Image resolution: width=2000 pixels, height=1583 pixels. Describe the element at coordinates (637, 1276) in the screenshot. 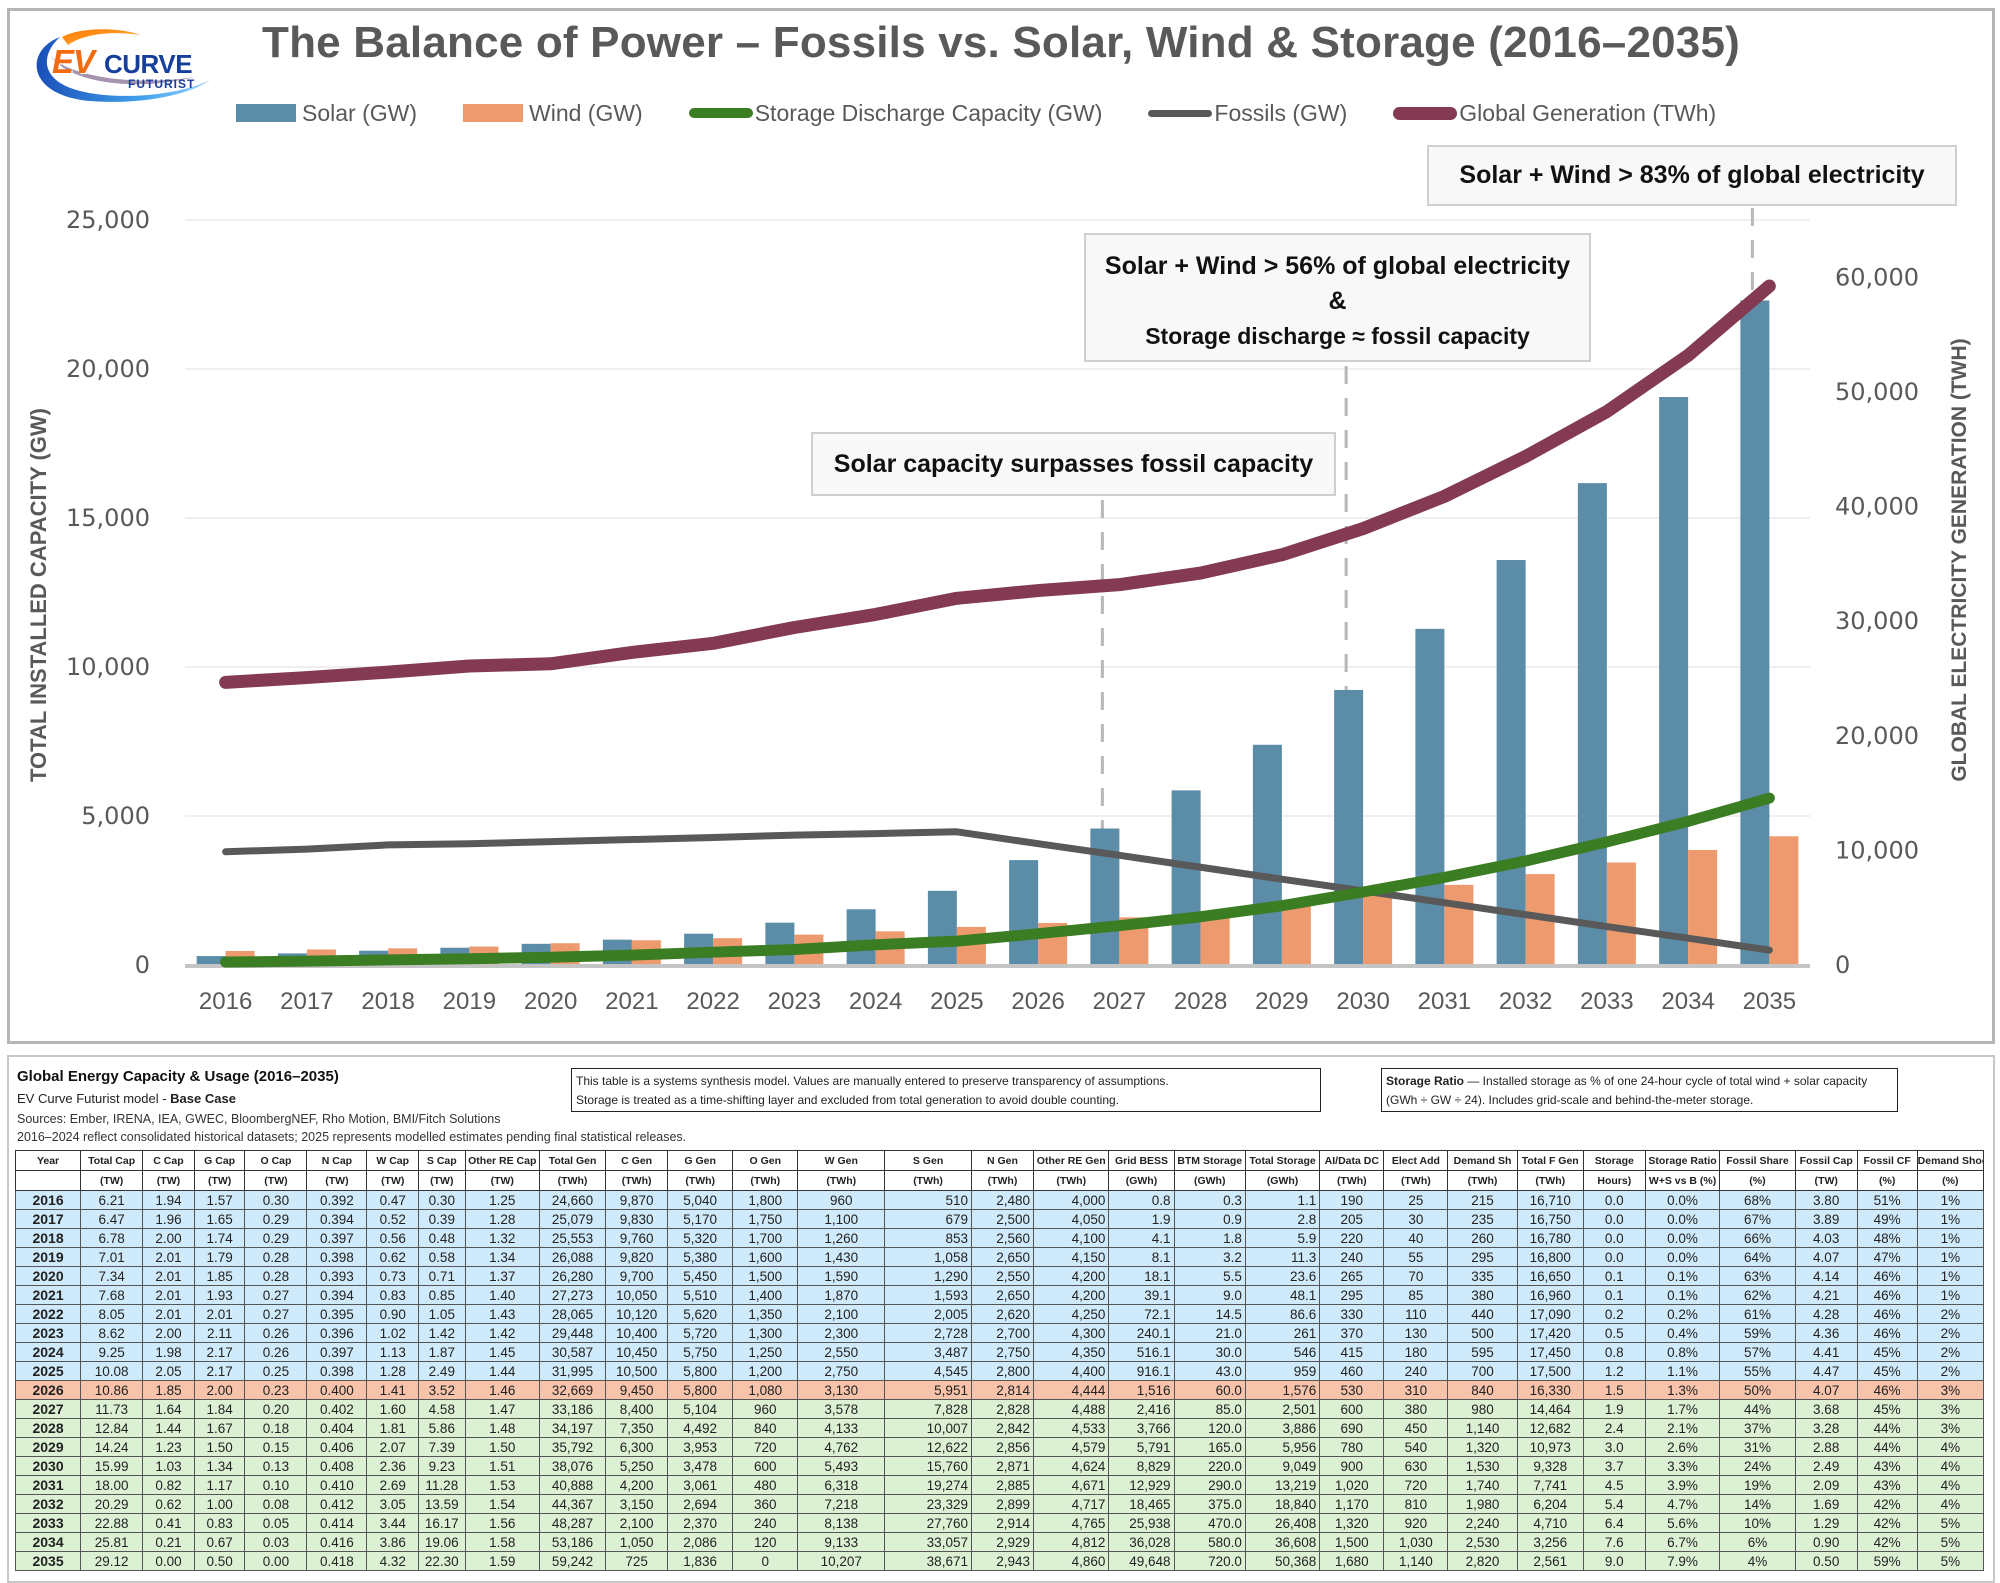

I see `table-cell: 9,700` at that location.